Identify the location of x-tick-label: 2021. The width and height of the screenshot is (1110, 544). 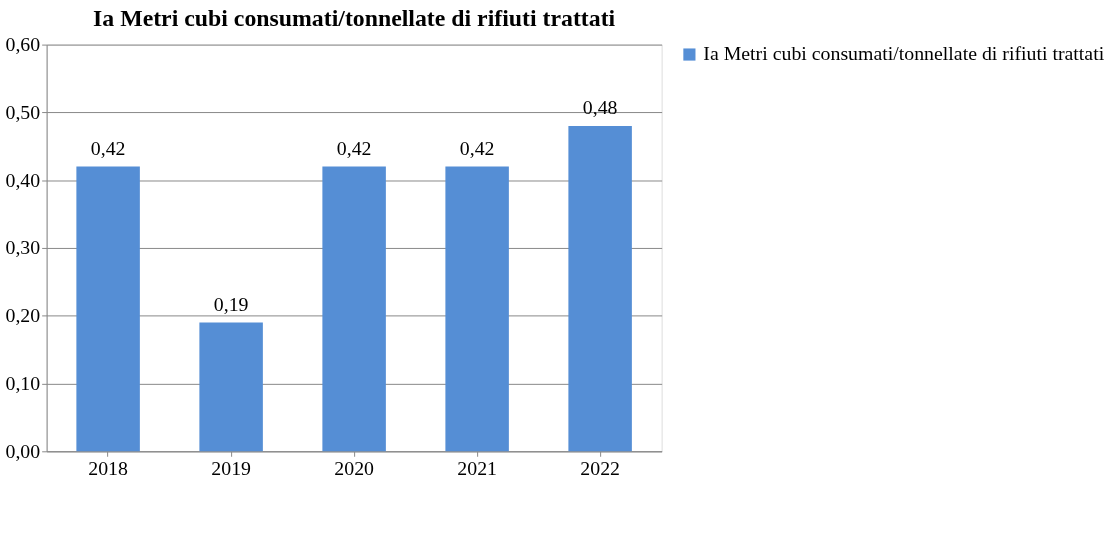
(477, 467).